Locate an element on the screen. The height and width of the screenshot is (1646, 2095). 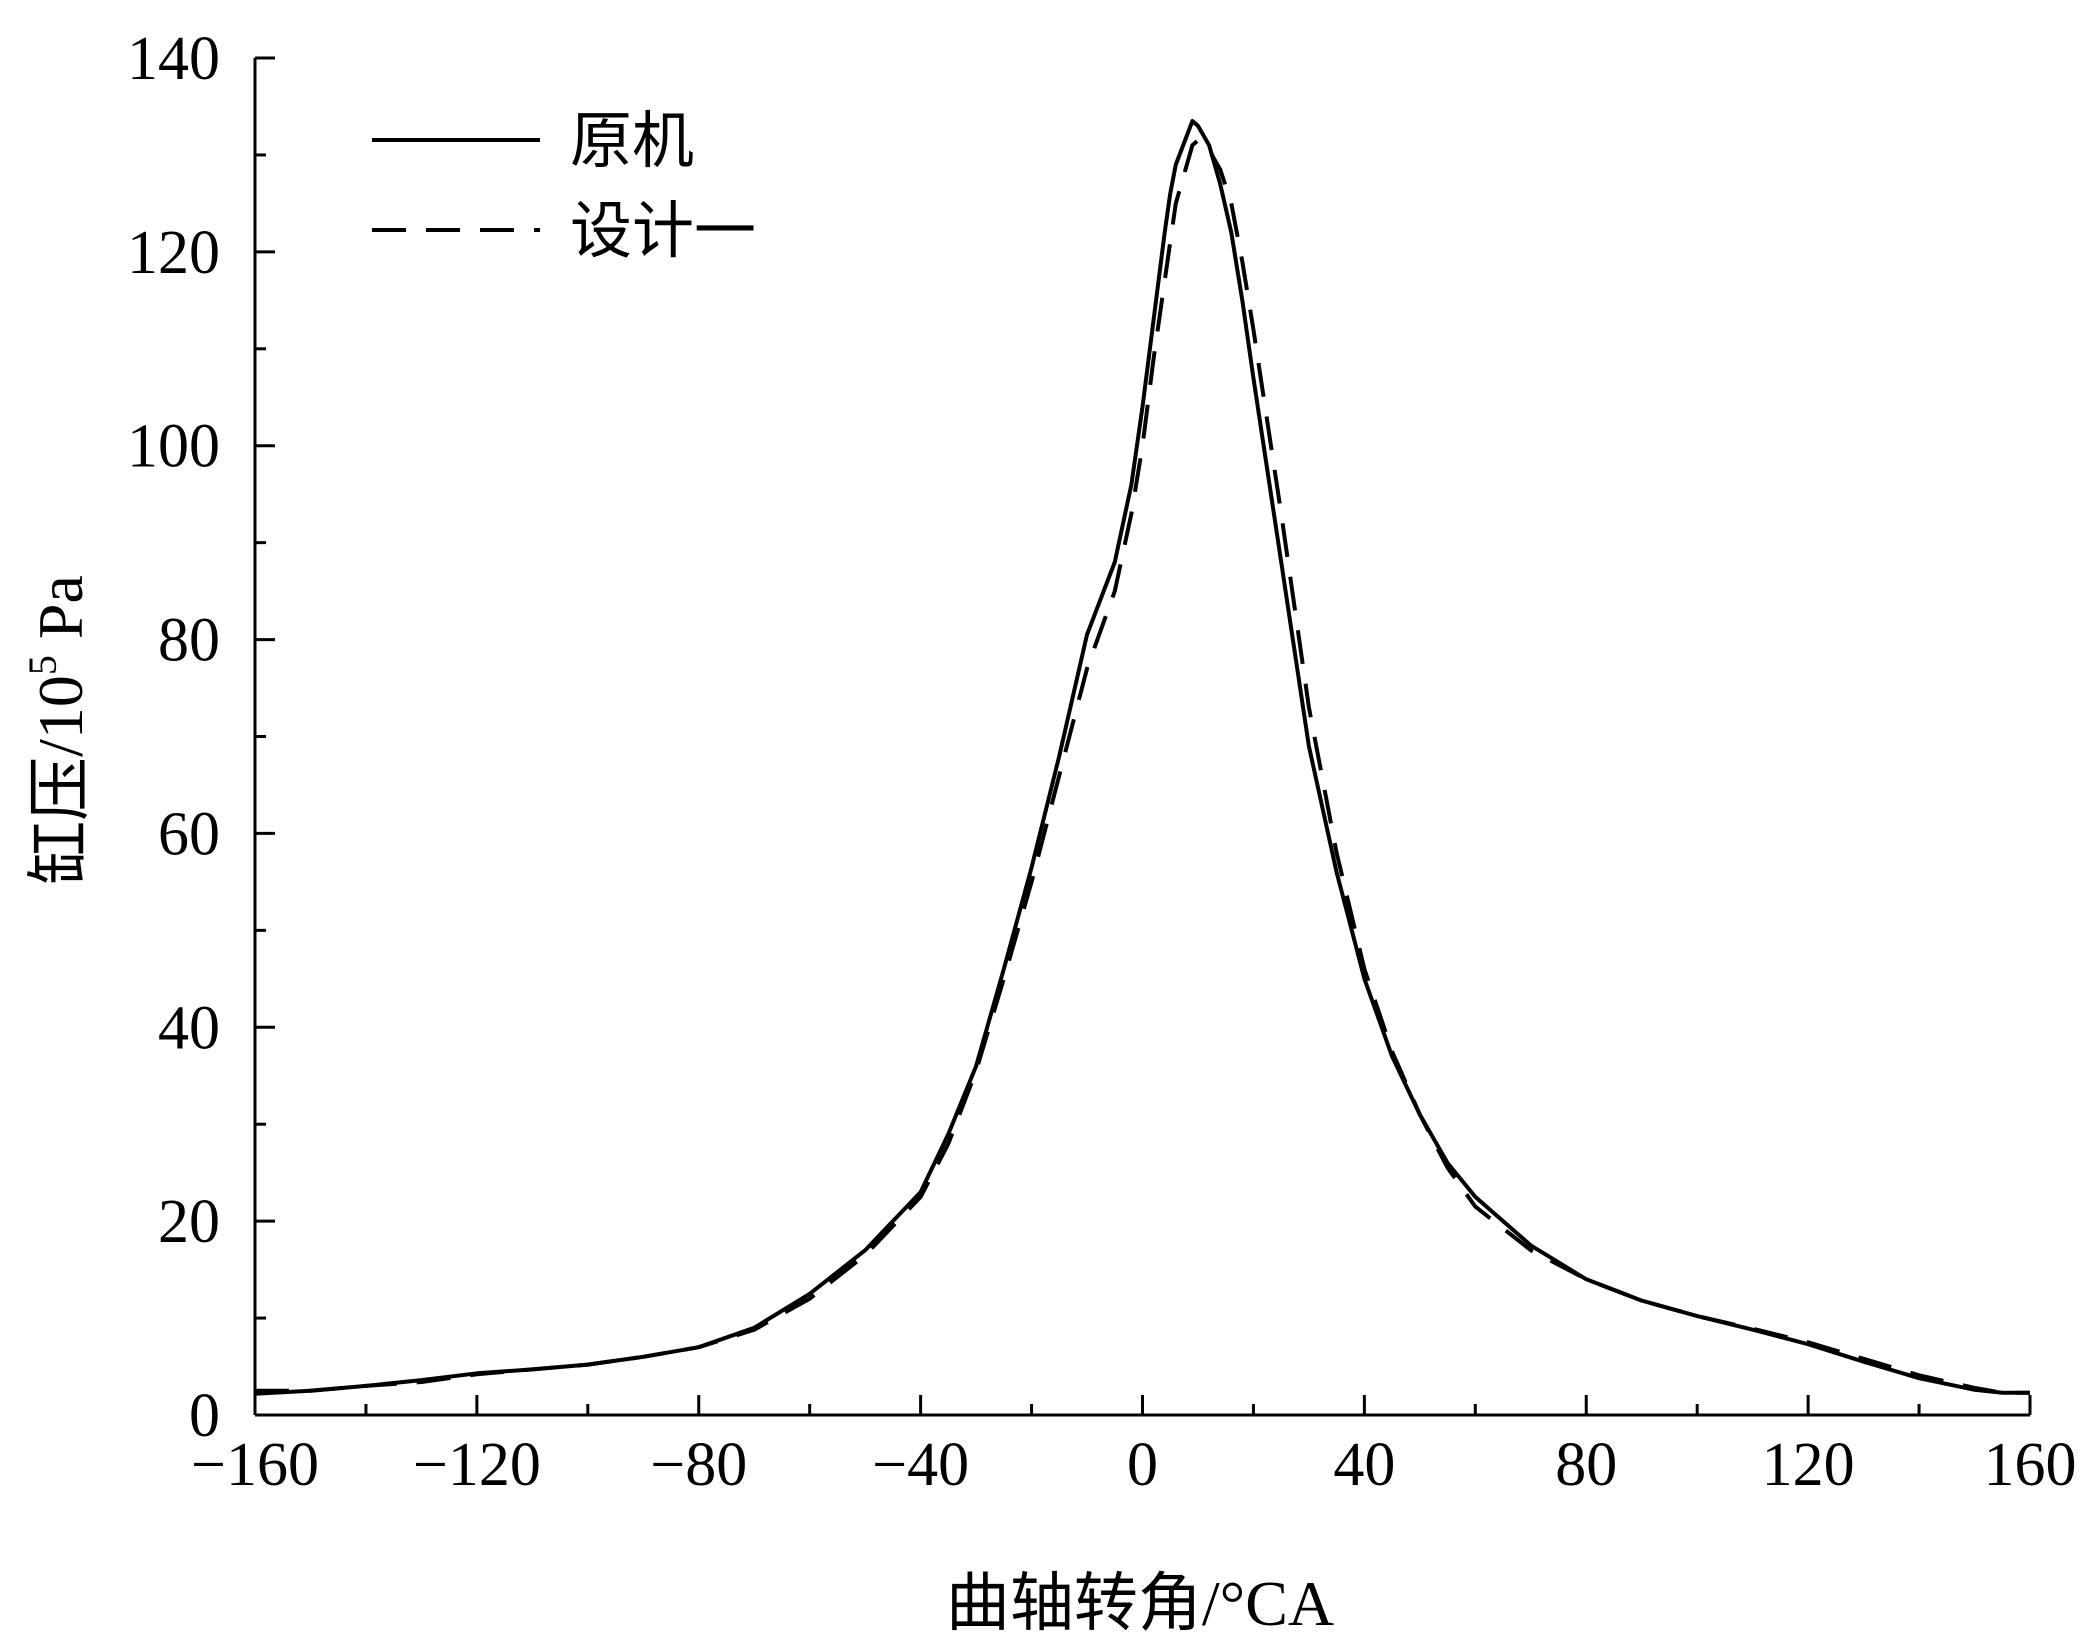
legend-label-2: 设计一 is located at coordinates (663, 232).